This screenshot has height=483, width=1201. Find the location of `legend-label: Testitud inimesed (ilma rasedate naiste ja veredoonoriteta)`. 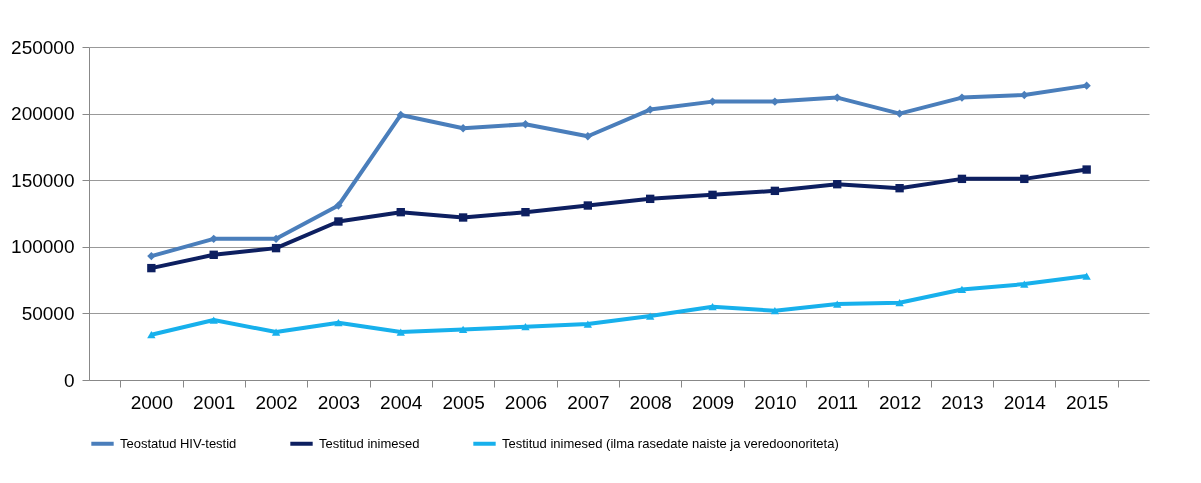

legend-label: Testitud inimesed (ilma rasedate naiste ja veredoonoriteta) is located at coordinates (670, 443).